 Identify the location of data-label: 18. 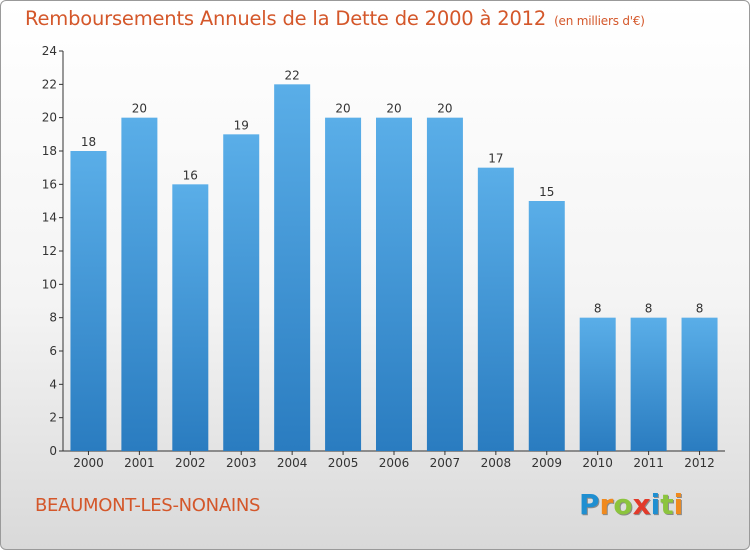
(88, 142).